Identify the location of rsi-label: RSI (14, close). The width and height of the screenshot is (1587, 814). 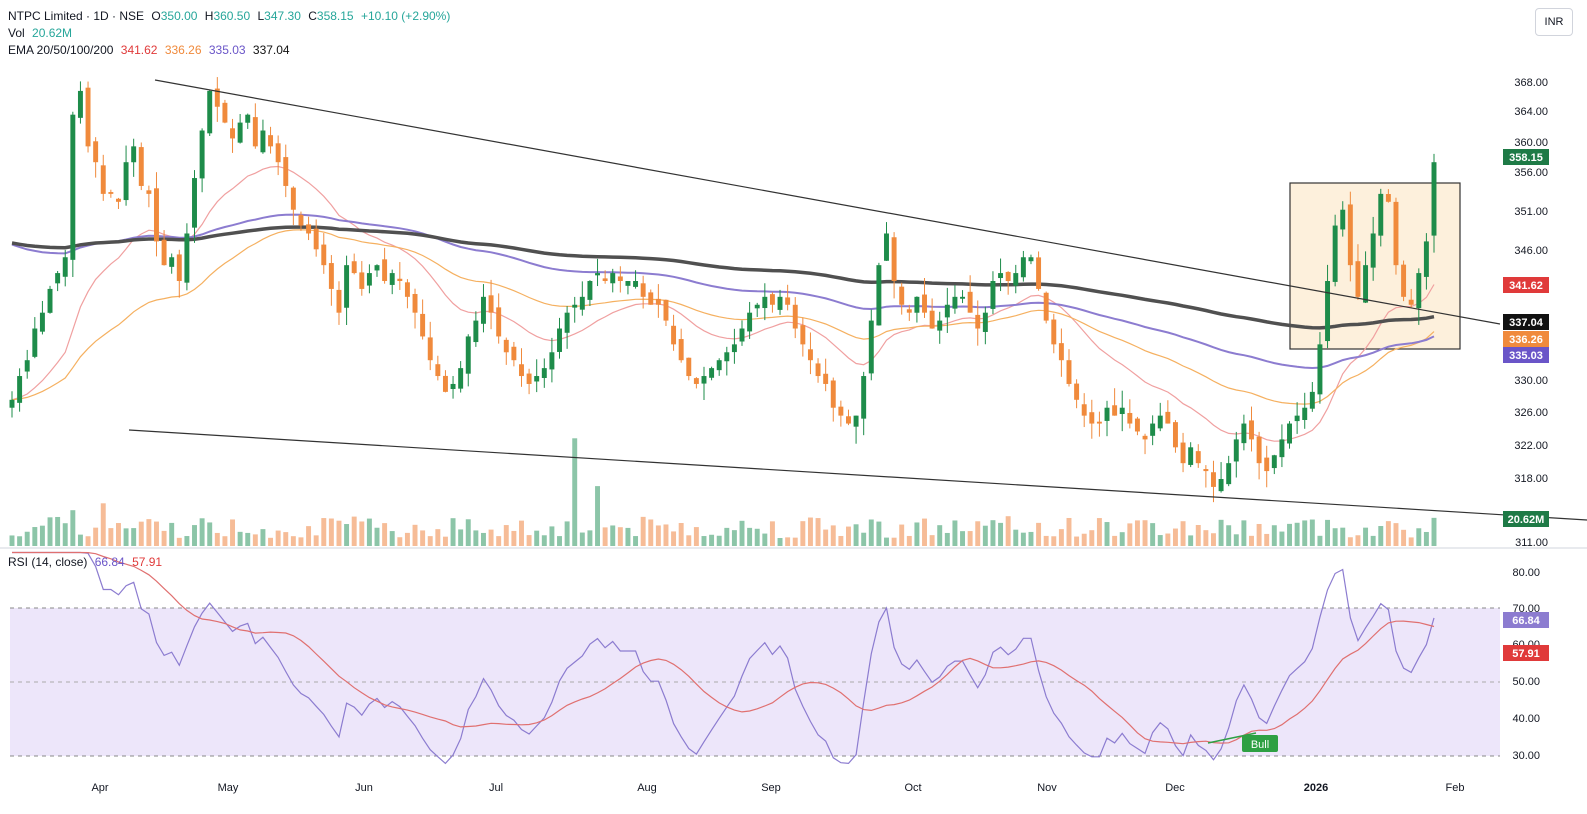
(48, 562).